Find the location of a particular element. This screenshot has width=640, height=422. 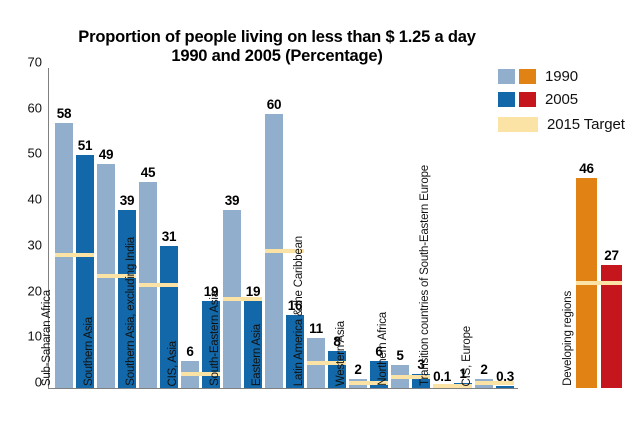

bar-group: 49 39 Southern Asia is located at coordinates (109, 228).